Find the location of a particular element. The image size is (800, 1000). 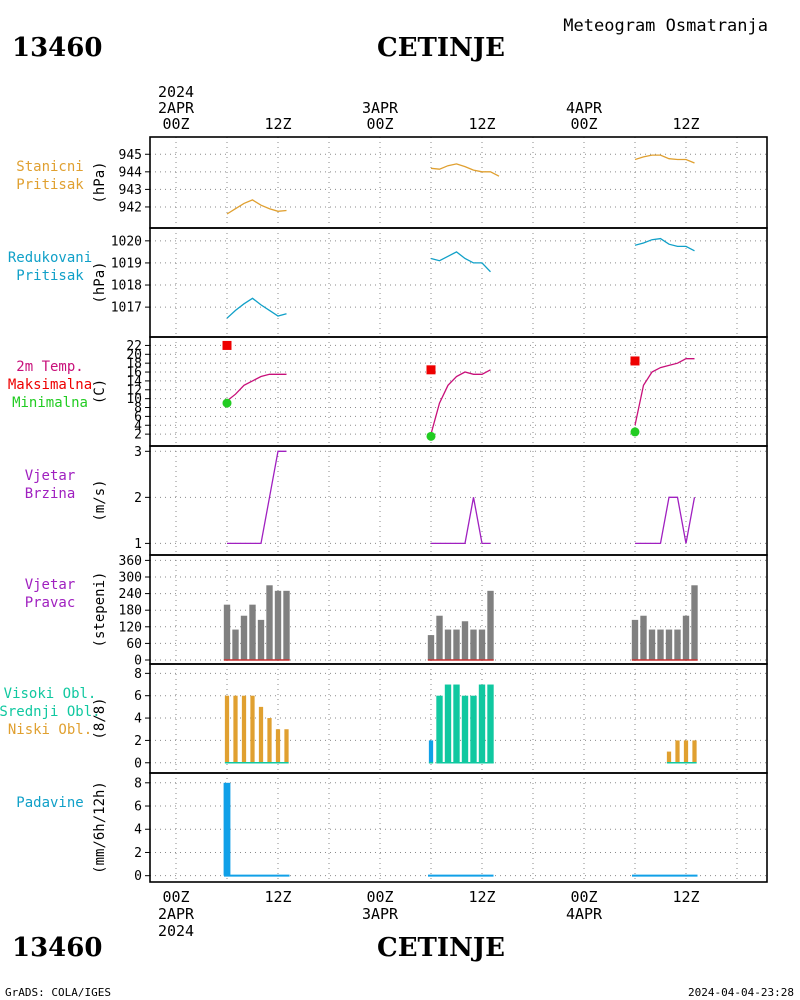

y-tick-label: 360 is located at coordinates (130, 561).